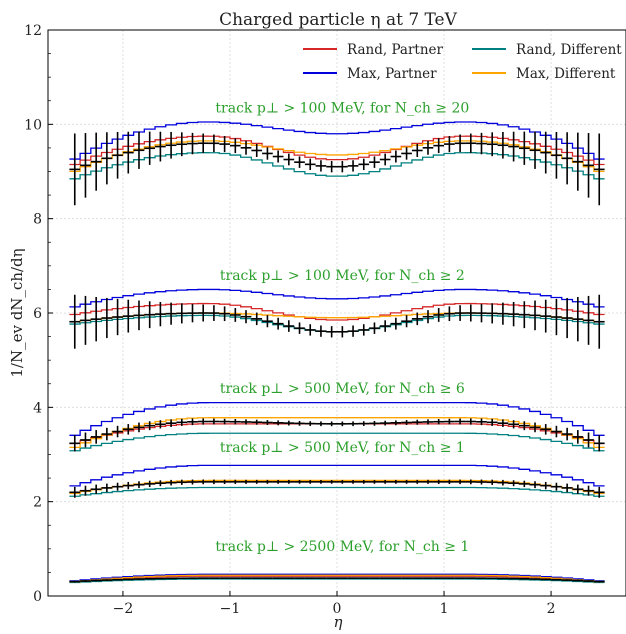 Image resolution: width=626 pixels, height=634 pixels. I want to click on y-tick-label: 0, so click(37, 597).